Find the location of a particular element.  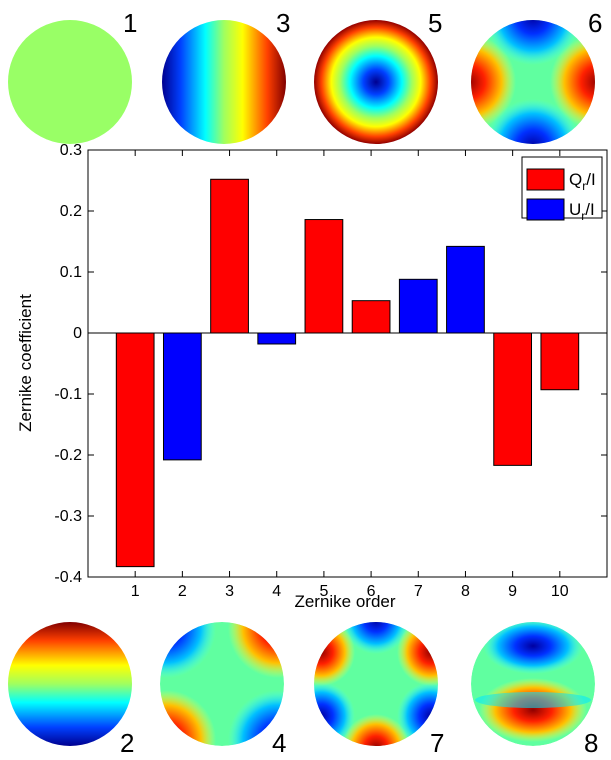

y-tick-label: -0.3 is located at coordinates (68, 516).